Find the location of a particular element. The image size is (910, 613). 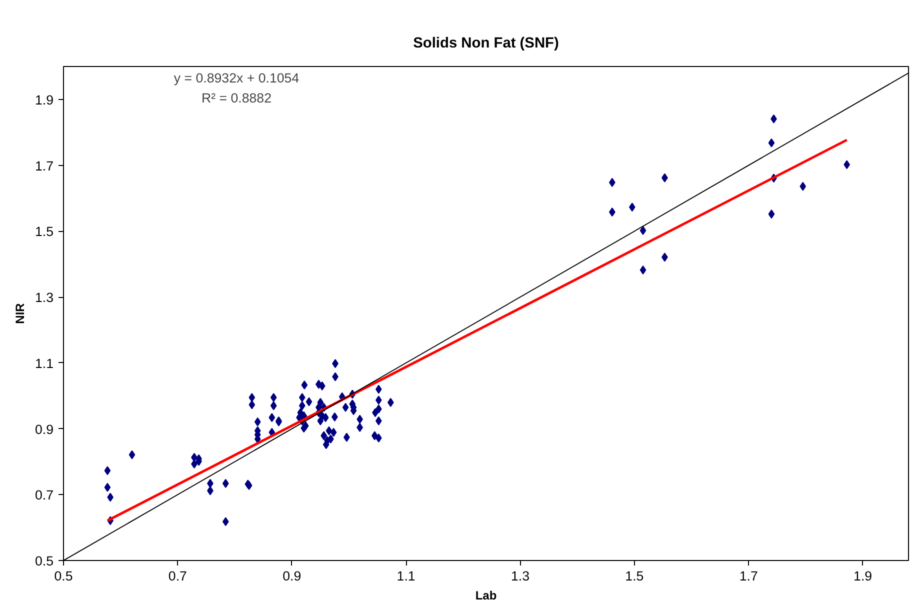

x-tick-label: 1.3 is located at coordinates (520, 576).